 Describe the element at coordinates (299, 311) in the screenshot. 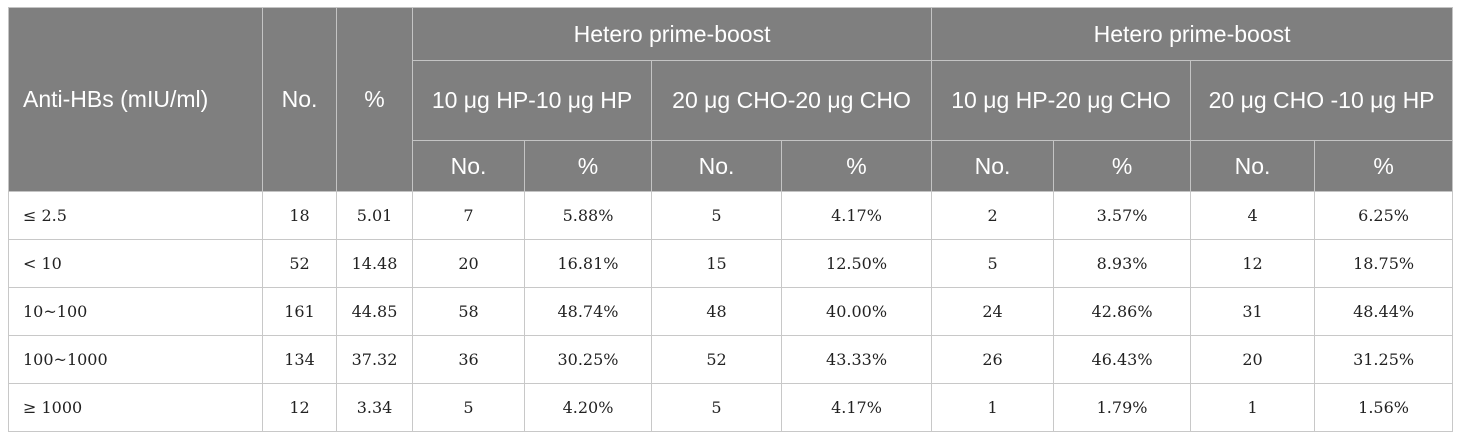

I see `cell-no: 161` at that location.